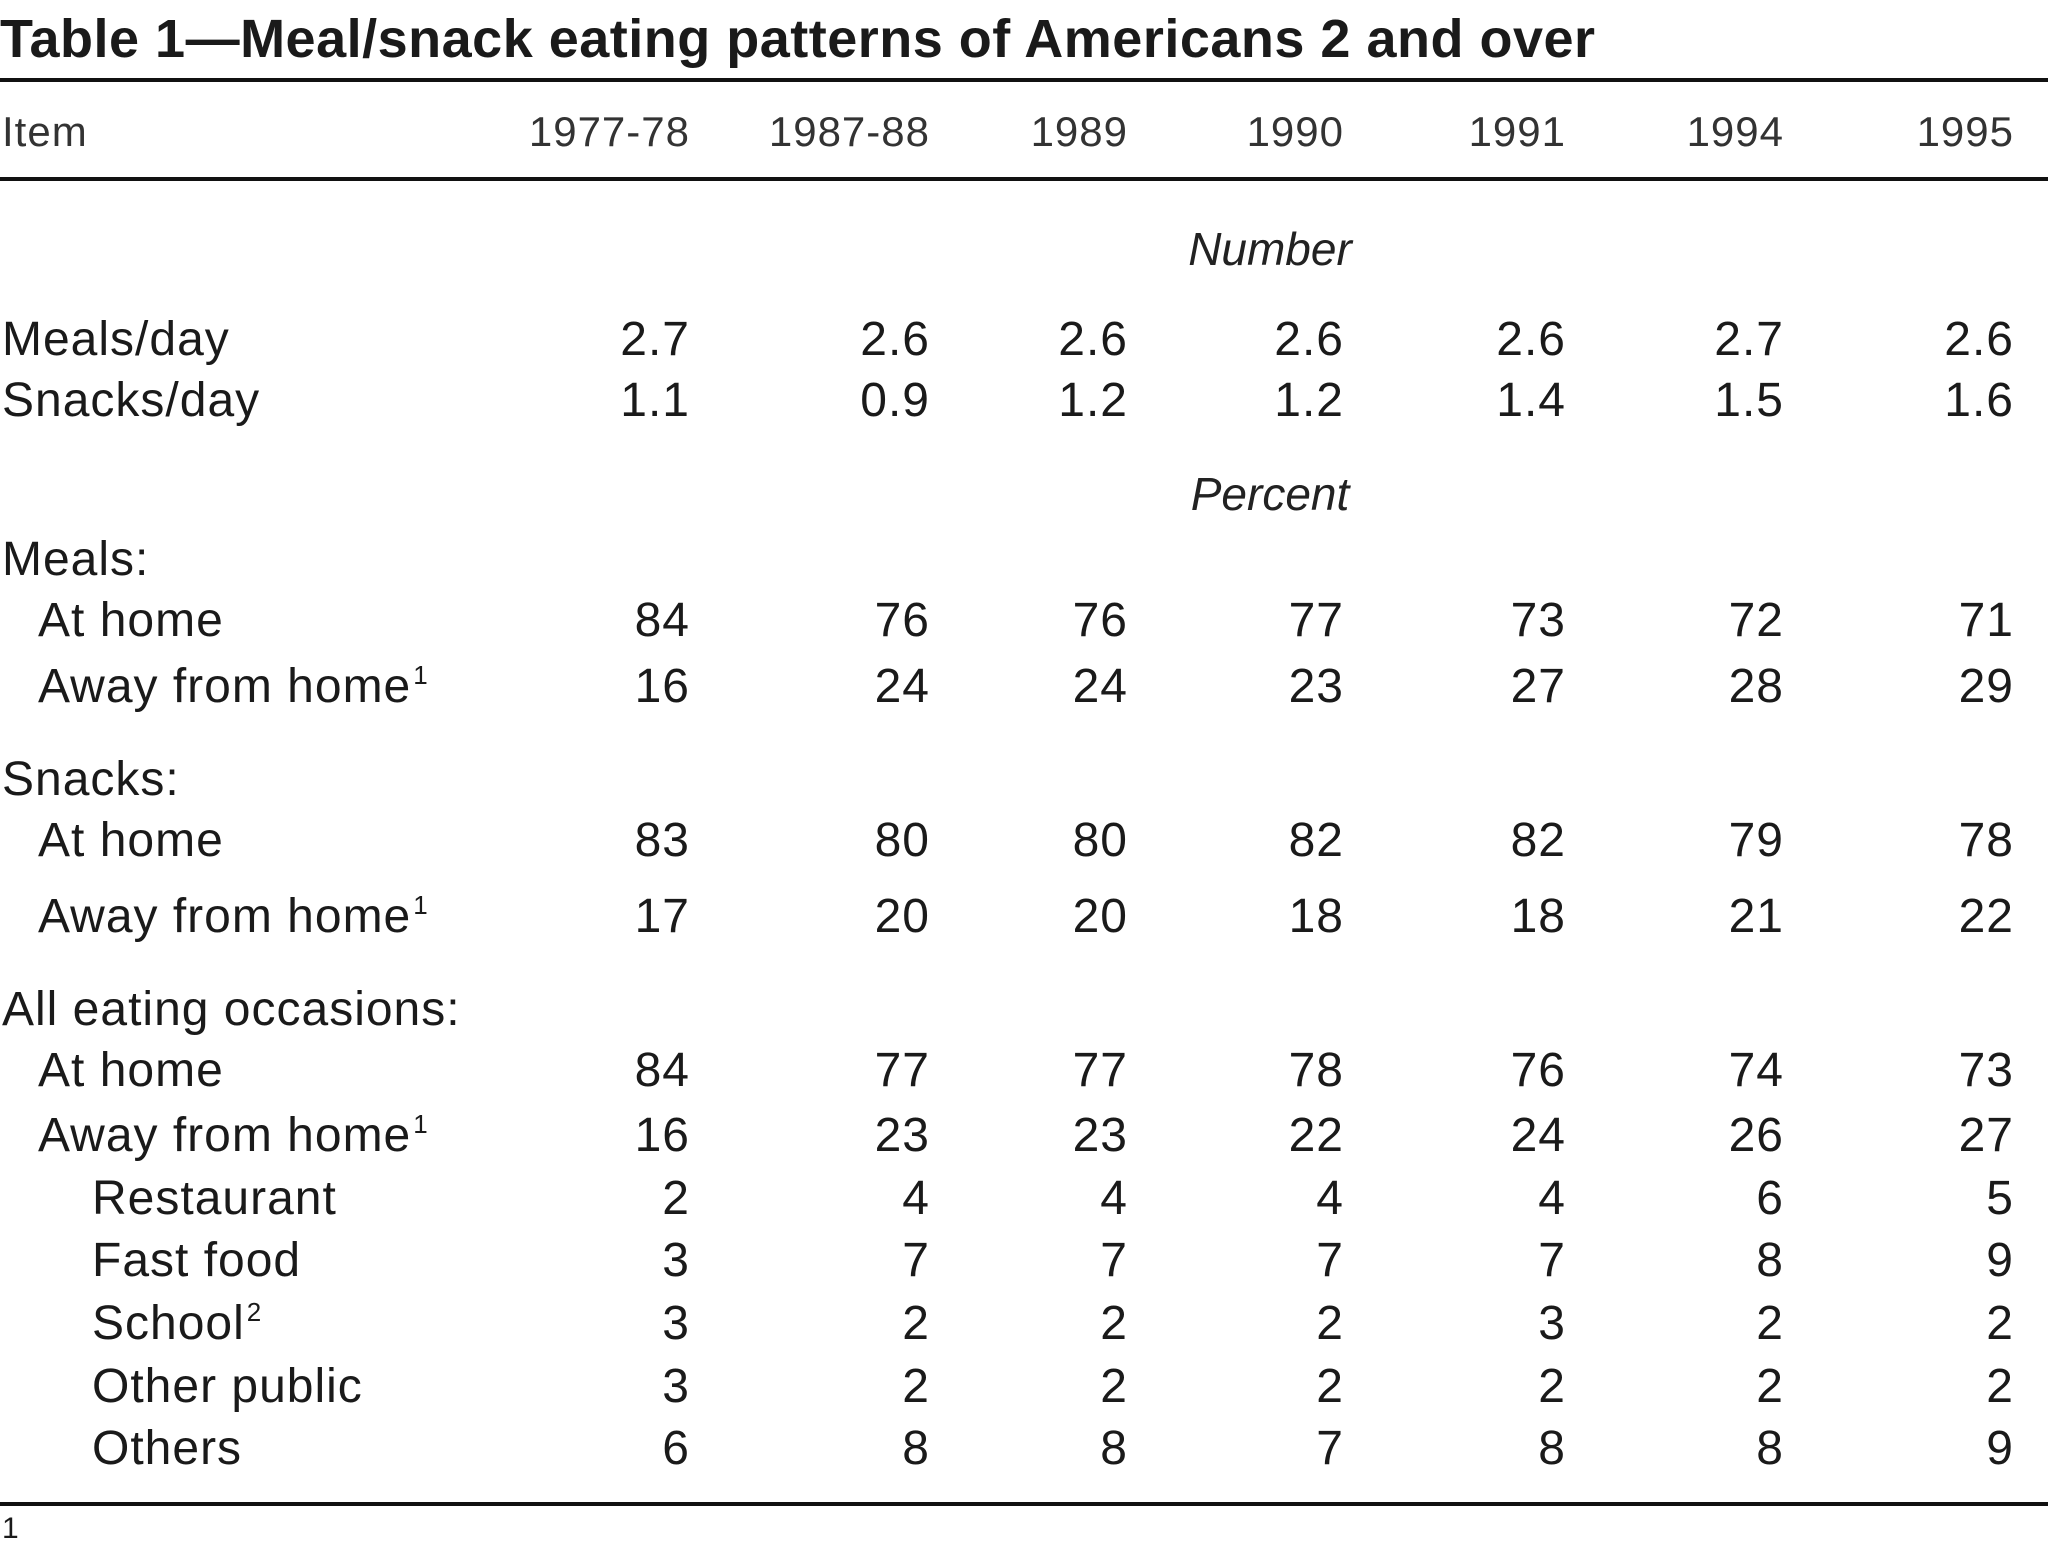 The image size is (2048, 1546). What do you see at coordinates (902, 1070) in the screenshot?
I see `table-cell-1987-88: 77` at bounding box center [902, 1070].